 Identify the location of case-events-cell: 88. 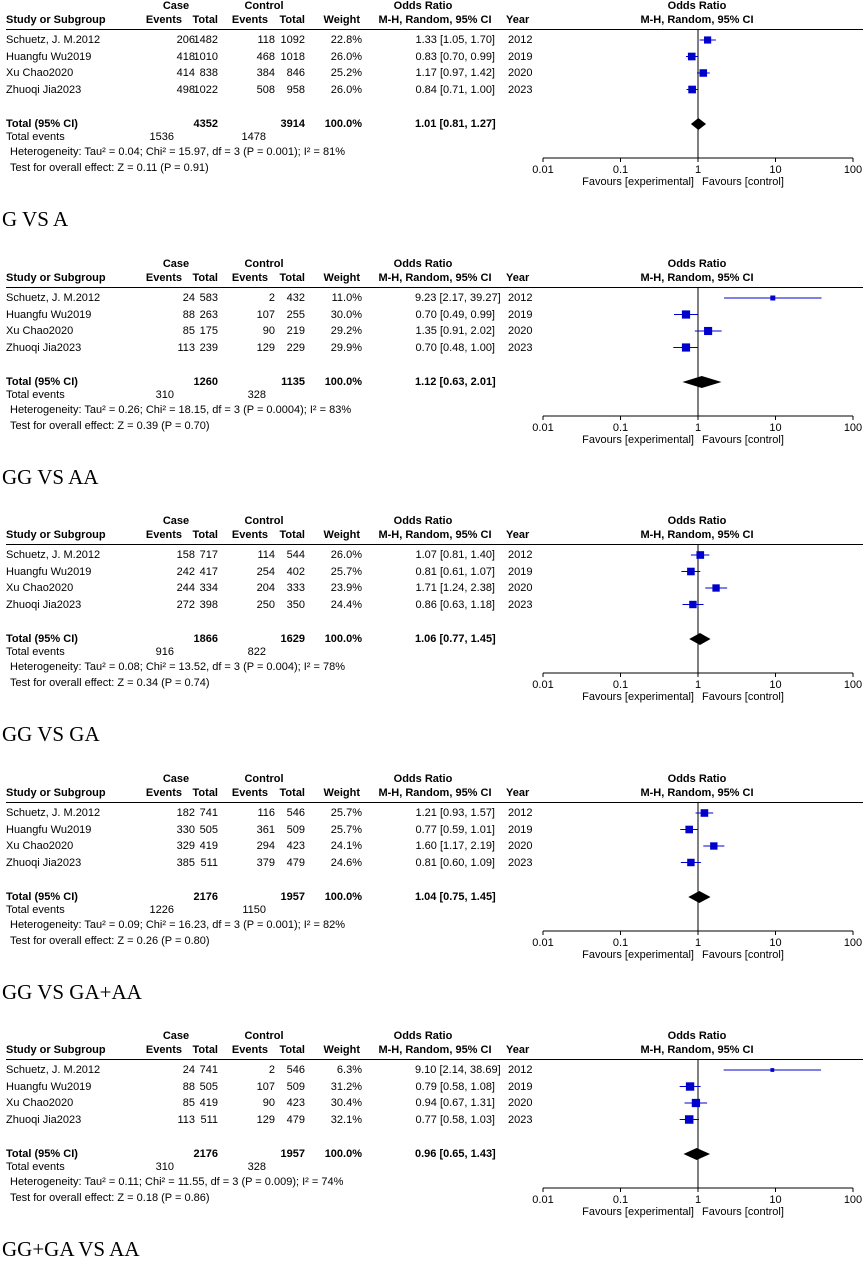
(188, 1086).